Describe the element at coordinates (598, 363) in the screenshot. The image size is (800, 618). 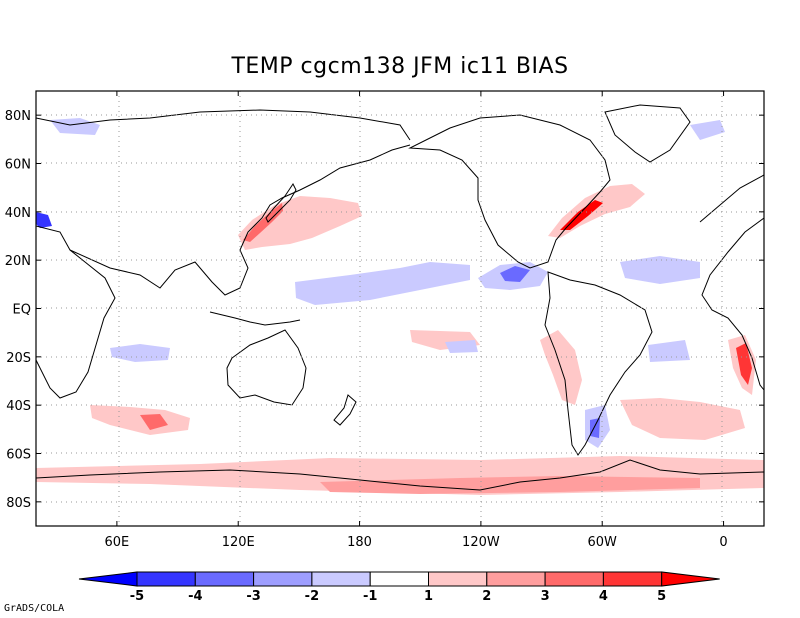
I see `coast-south-america` at that location.